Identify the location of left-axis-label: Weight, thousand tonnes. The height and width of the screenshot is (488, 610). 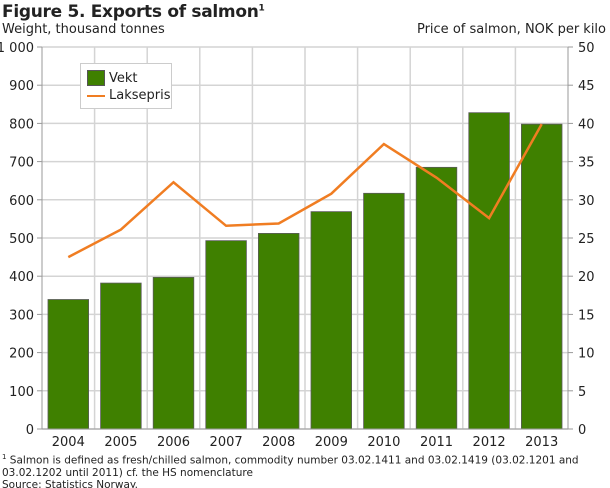
(83, 29).